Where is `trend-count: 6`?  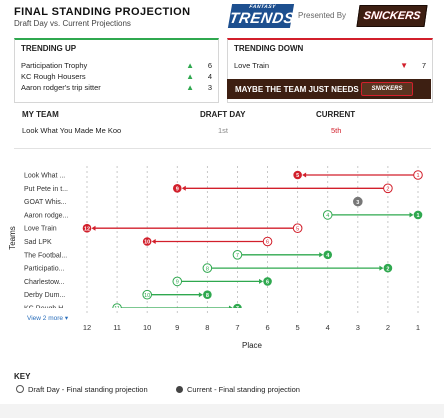
trend-count: 6 is located at coordinates (209, 65).